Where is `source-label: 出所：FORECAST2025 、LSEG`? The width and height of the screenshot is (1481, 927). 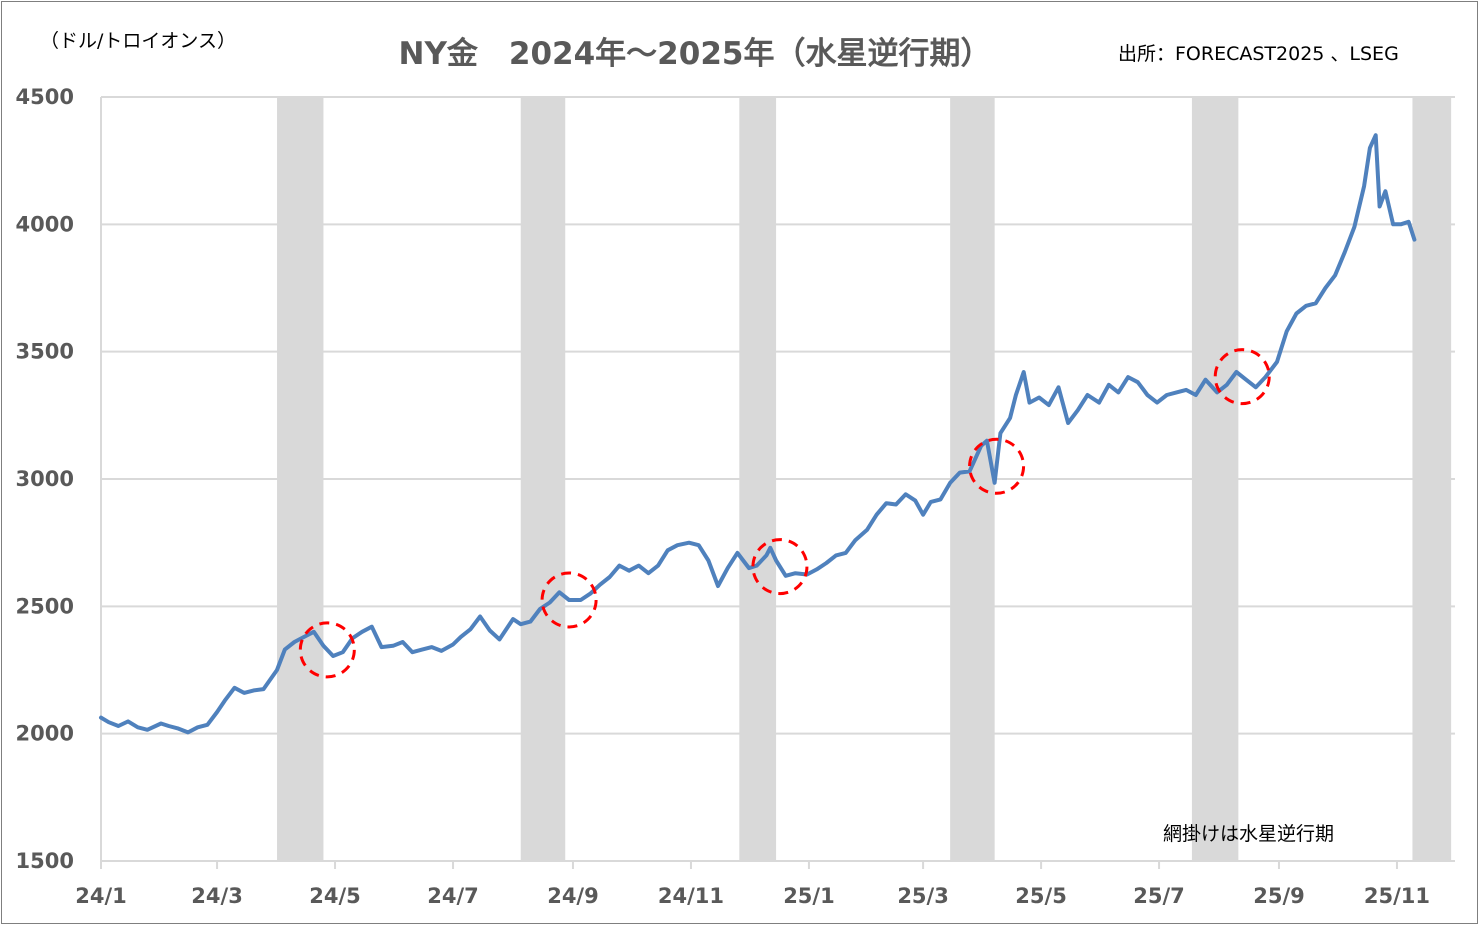 source-label: 出所：FORECAST2025 、LSEG is located at coordinates (1258, 54).